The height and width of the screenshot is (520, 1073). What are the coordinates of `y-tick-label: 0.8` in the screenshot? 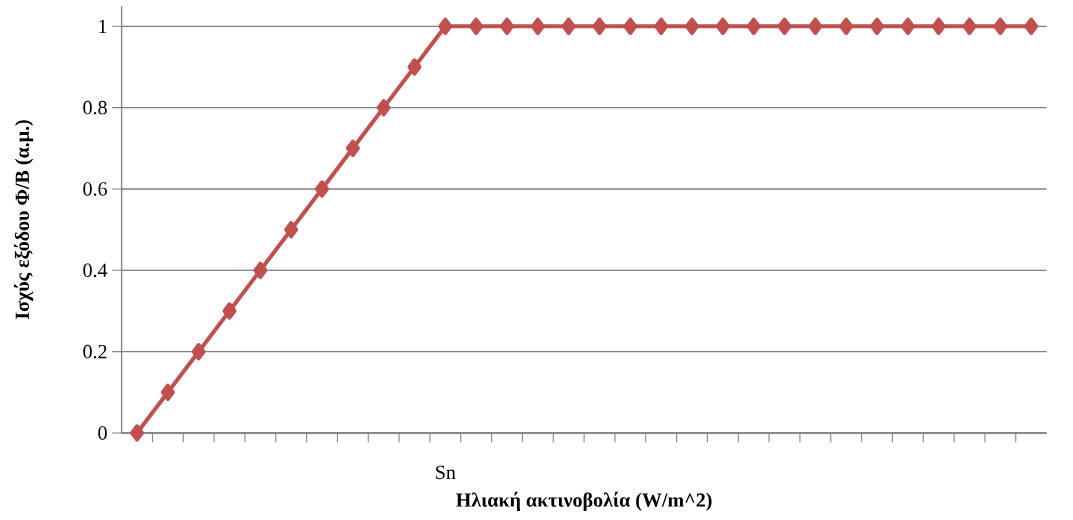 It's located at (95, 107).